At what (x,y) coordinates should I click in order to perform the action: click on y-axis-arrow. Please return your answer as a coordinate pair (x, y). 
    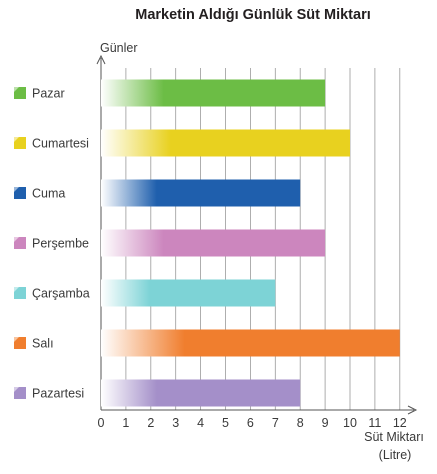
    Looking at the image, I should click on (101, 59).